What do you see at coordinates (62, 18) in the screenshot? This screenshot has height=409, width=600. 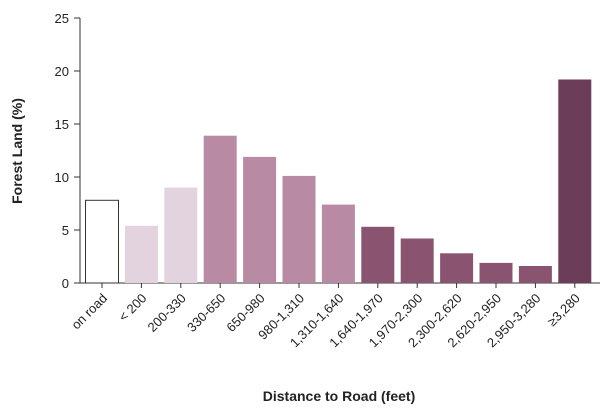 I see `y-tick-label: 25` at bounding box center [62, 18].